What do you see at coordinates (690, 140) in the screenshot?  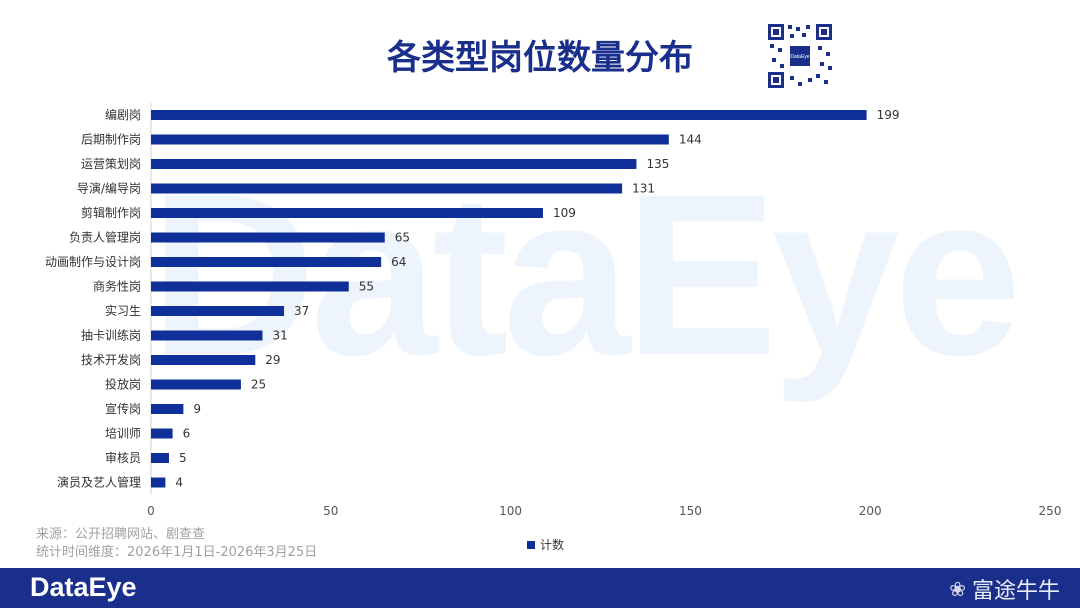 I see `value-label: 144` at bounding box center [690, 140].